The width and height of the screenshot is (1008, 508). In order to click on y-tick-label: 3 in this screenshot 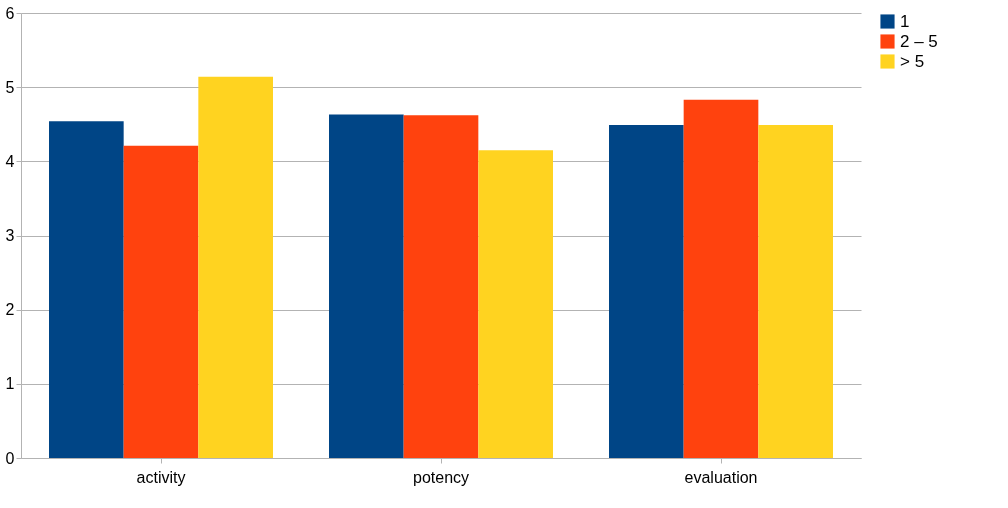, I will do `click(10, 235)`.